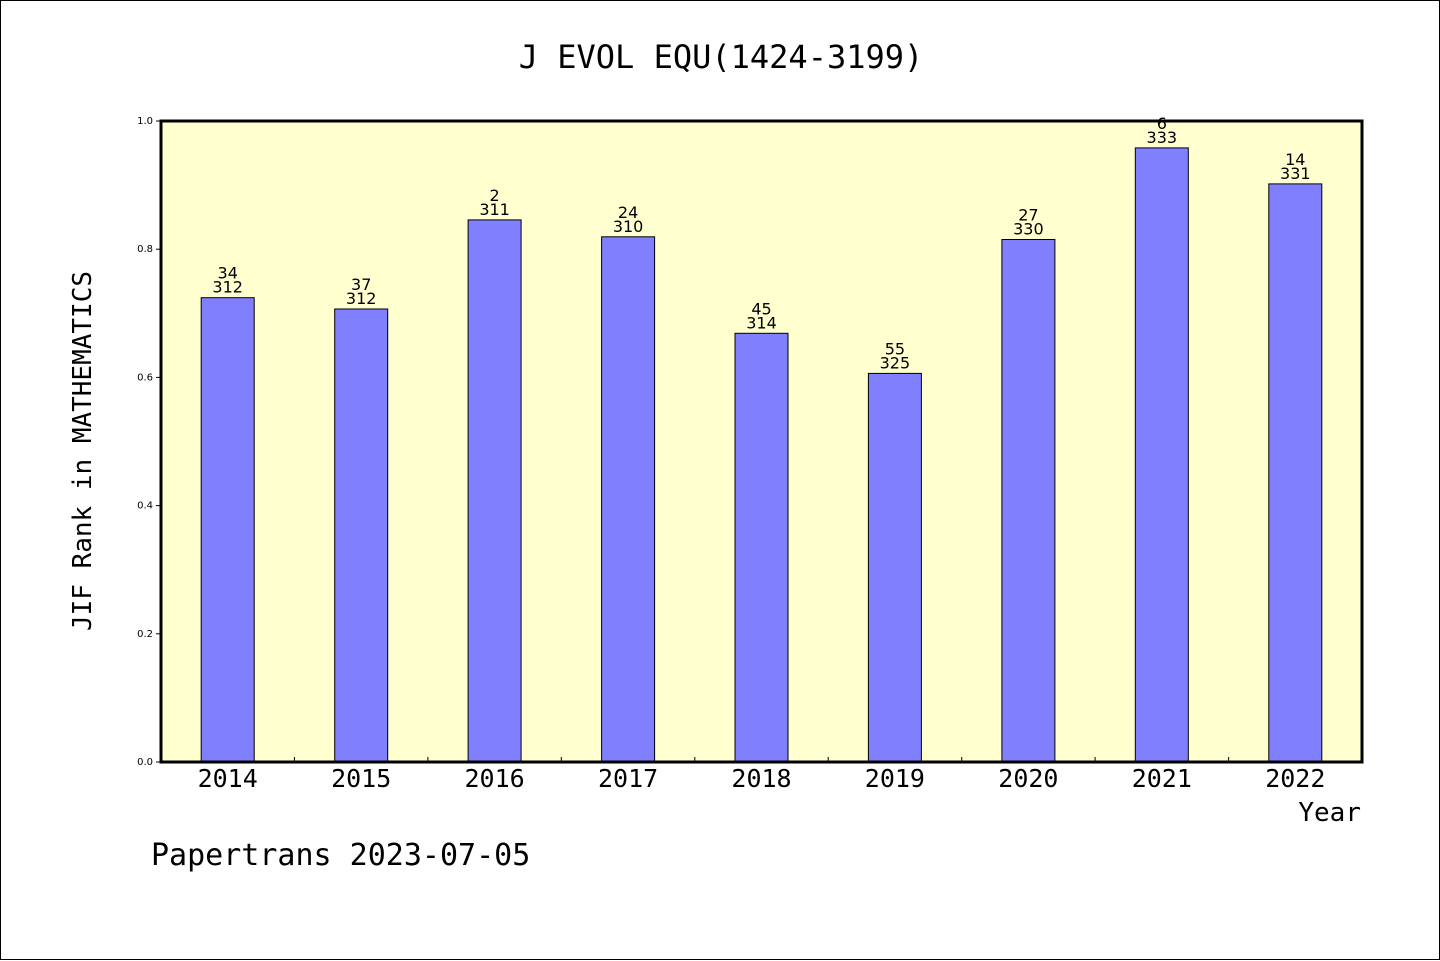  I want to click on bar-rank-label-2019: 55, so click(895, 348).